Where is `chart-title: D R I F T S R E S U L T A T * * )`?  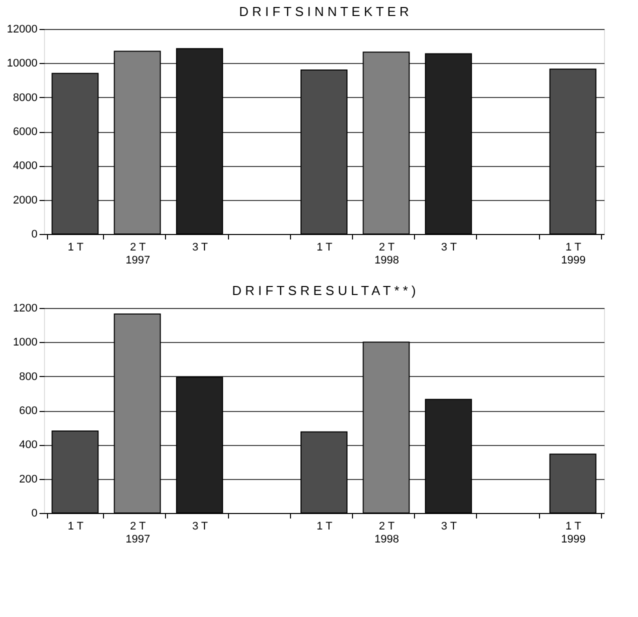
chart-title: D R I F T S R E S U L T A T * * ) is located at coordinates (324, 290).